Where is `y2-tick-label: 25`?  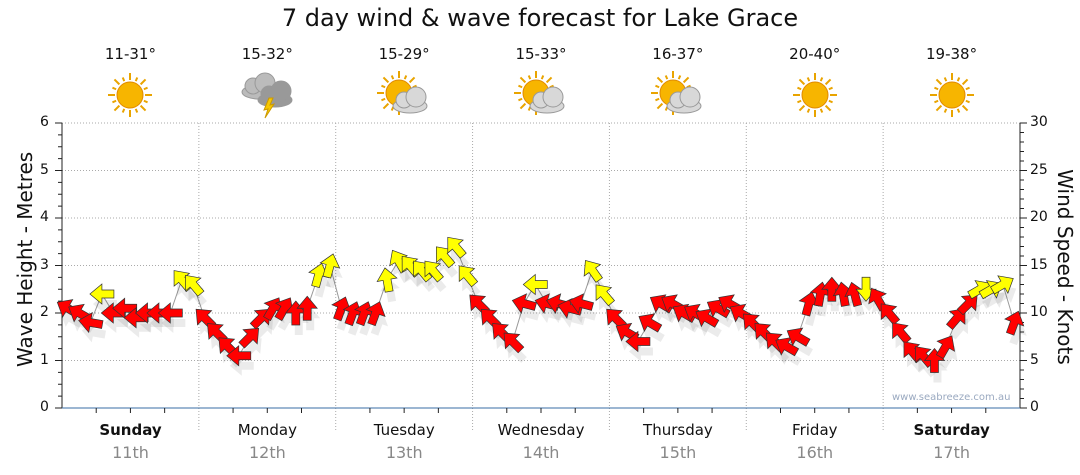
y2-tick-label: 25 is located at coordinates (1039, 169).